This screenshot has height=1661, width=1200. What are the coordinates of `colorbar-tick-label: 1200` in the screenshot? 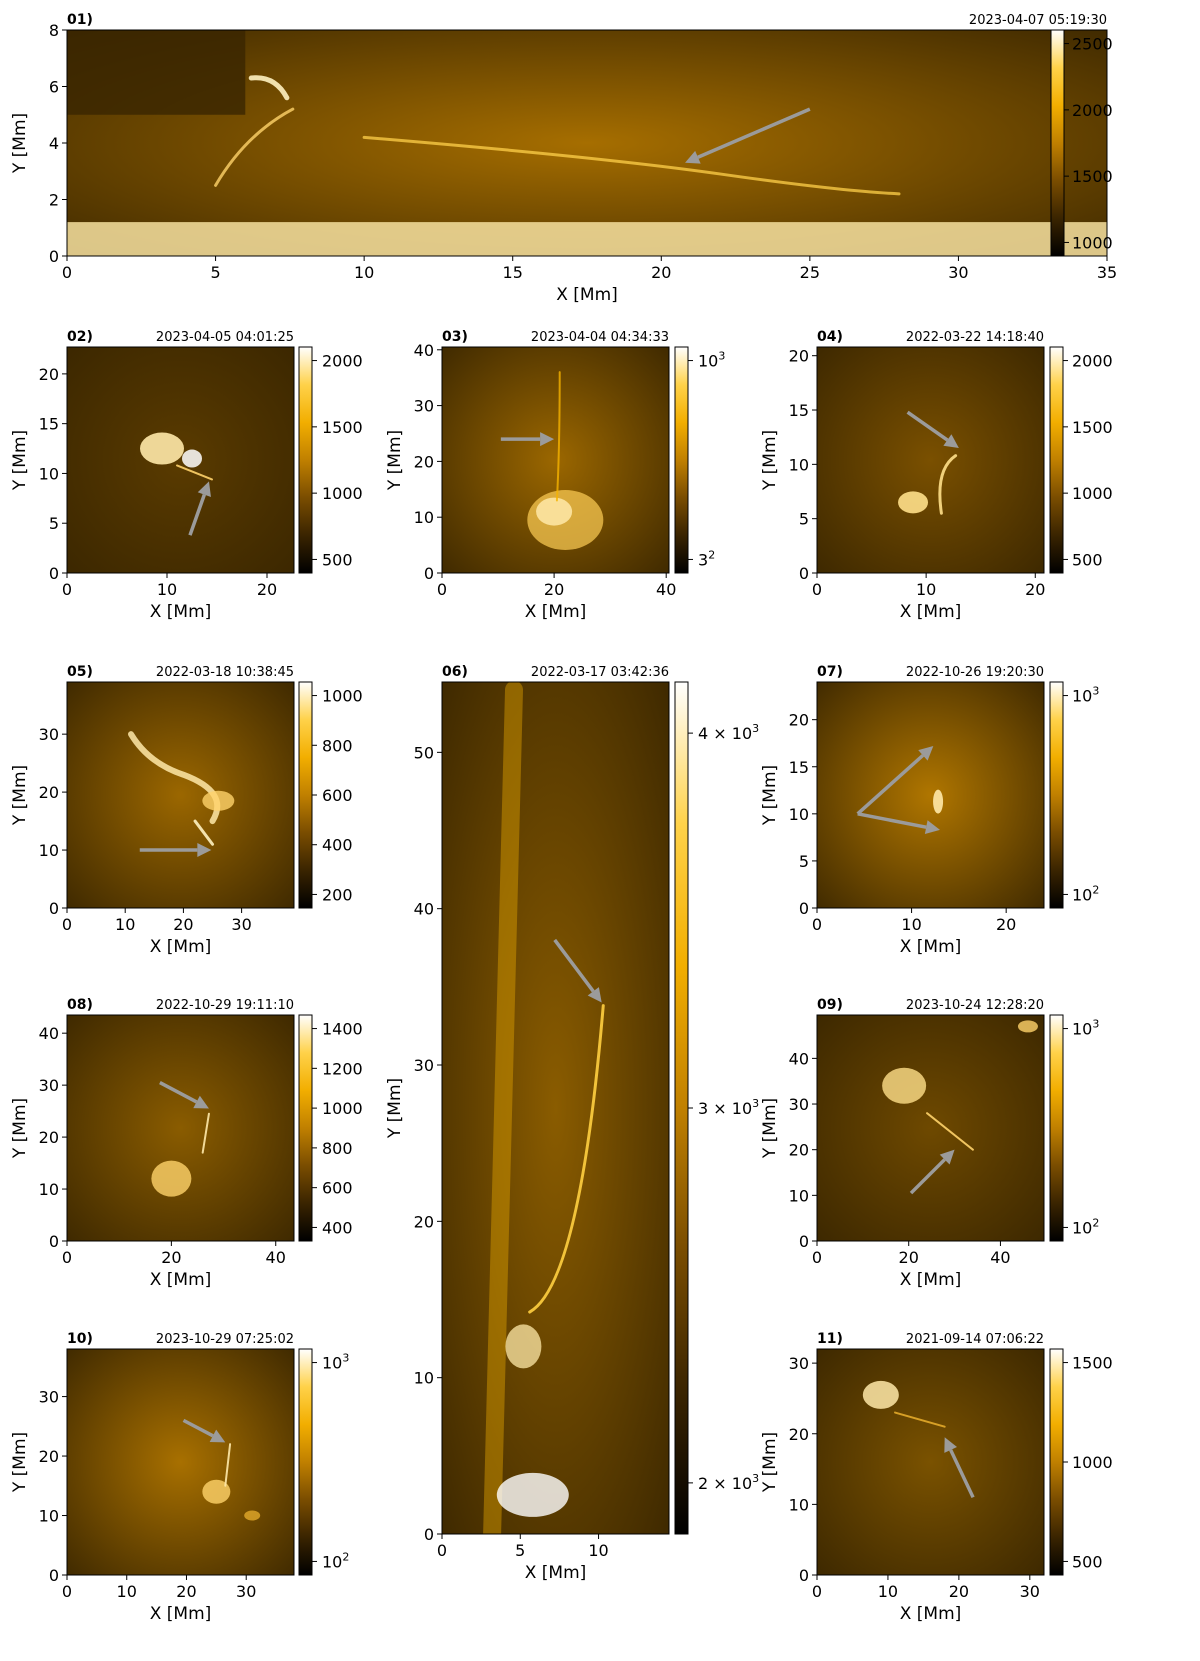 It's located at (342, 1068).